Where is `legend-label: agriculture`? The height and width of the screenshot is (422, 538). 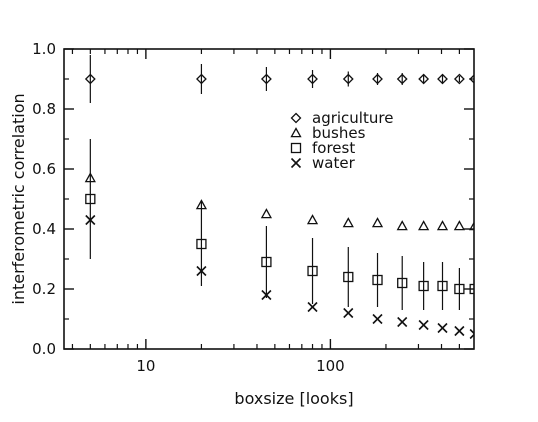
legend-label: agriculture is located at coordinates (352, 118).